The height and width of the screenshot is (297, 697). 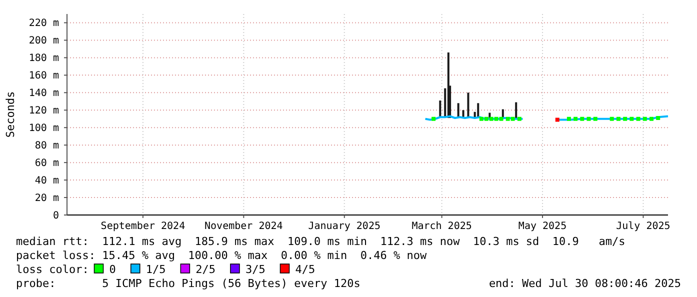 I want to click on y-tick-label: 200 m, so click(x=43, y=41).